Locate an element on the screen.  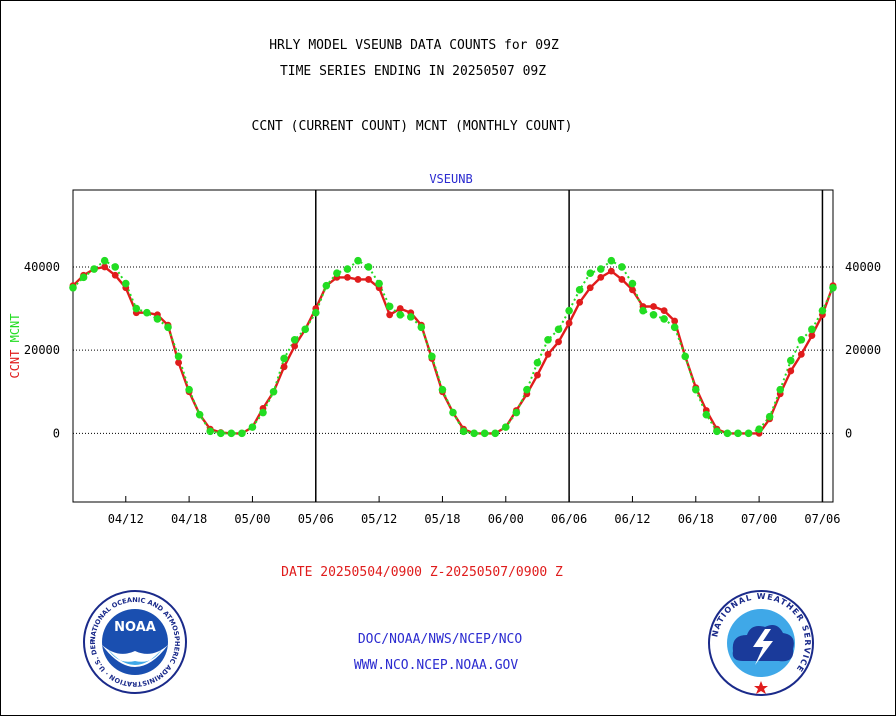
x-tick-label: 05/00 is located at coordinates (252, 519).